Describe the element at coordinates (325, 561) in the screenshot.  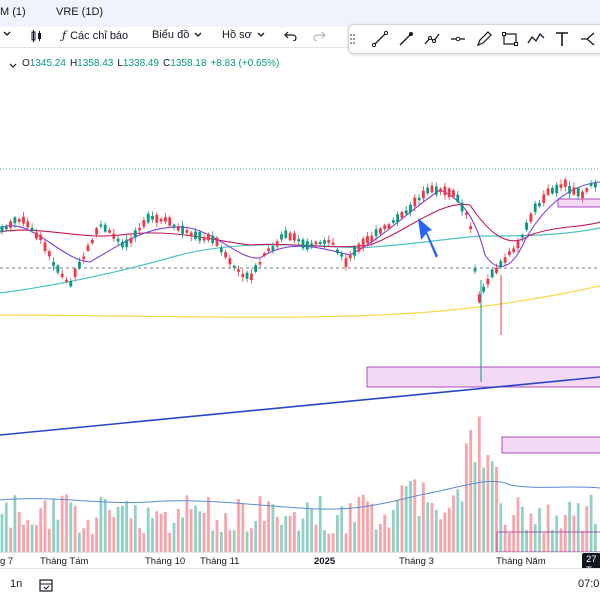
I see `time-axis-label: 2025` at that location.